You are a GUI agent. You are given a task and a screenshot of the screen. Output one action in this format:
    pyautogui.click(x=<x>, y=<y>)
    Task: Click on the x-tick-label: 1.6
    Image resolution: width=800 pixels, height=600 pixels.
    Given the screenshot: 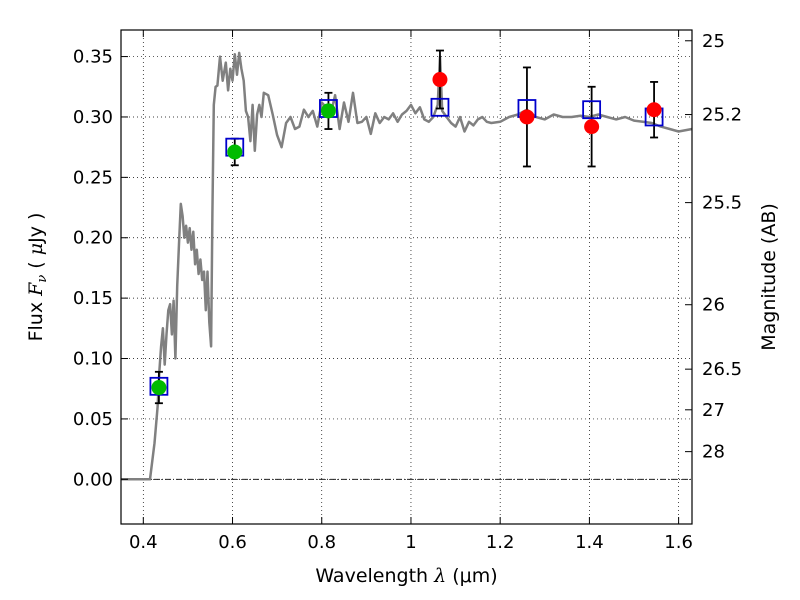 What is the action you would take?
    pyautogui.click(x=678, y=542)
    